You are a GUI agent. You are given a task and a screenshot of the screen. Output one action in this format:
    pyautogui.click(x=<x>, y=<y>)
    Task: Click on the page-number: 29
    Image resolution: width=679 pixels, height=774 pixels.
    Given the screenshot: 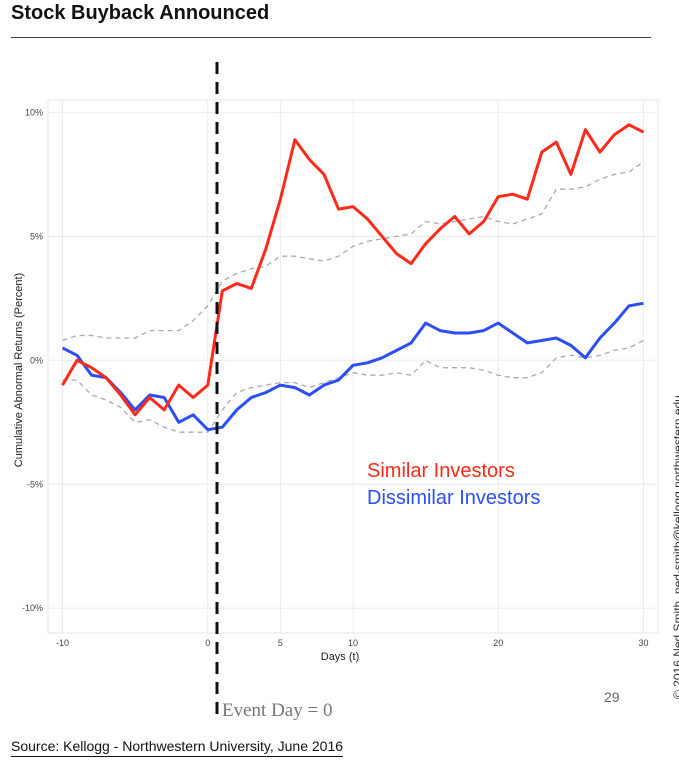 What is the action you would take?
    pyautogui.click(x=612, y=697)
    